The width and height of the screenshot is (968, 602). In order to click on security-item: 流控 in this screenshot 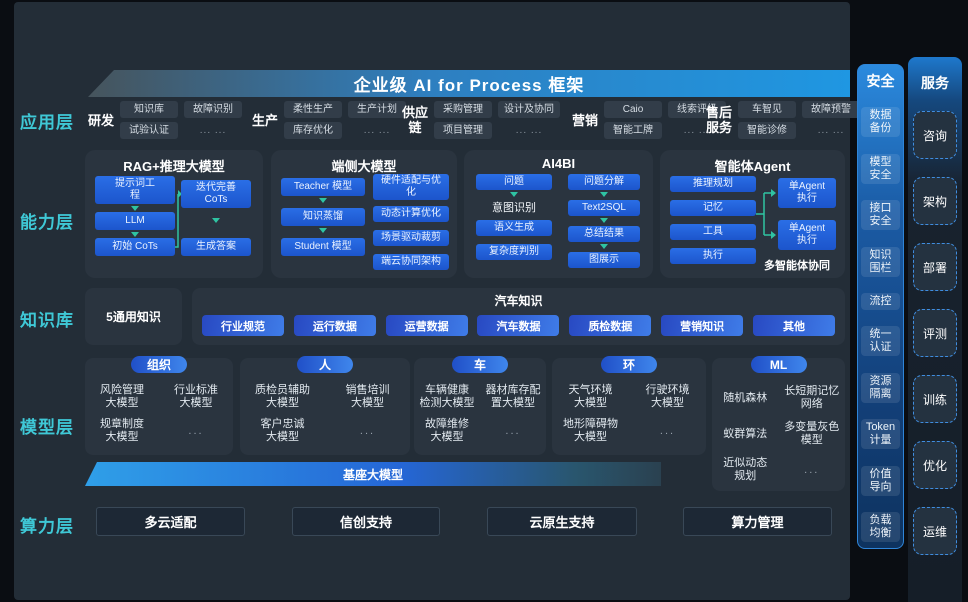, I will do `click(880, 301)`.